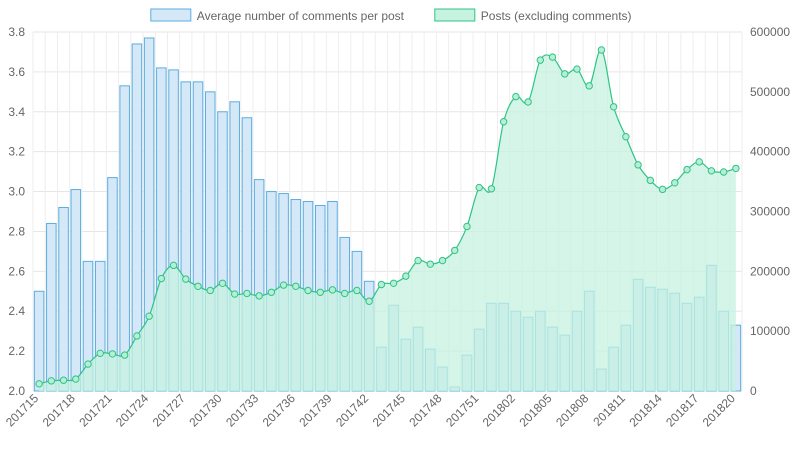  What do you see at coordinates (16, 112) in the screenshot?
I see `y-left-tick-label: 3.4` at bounding box center [16, 112].